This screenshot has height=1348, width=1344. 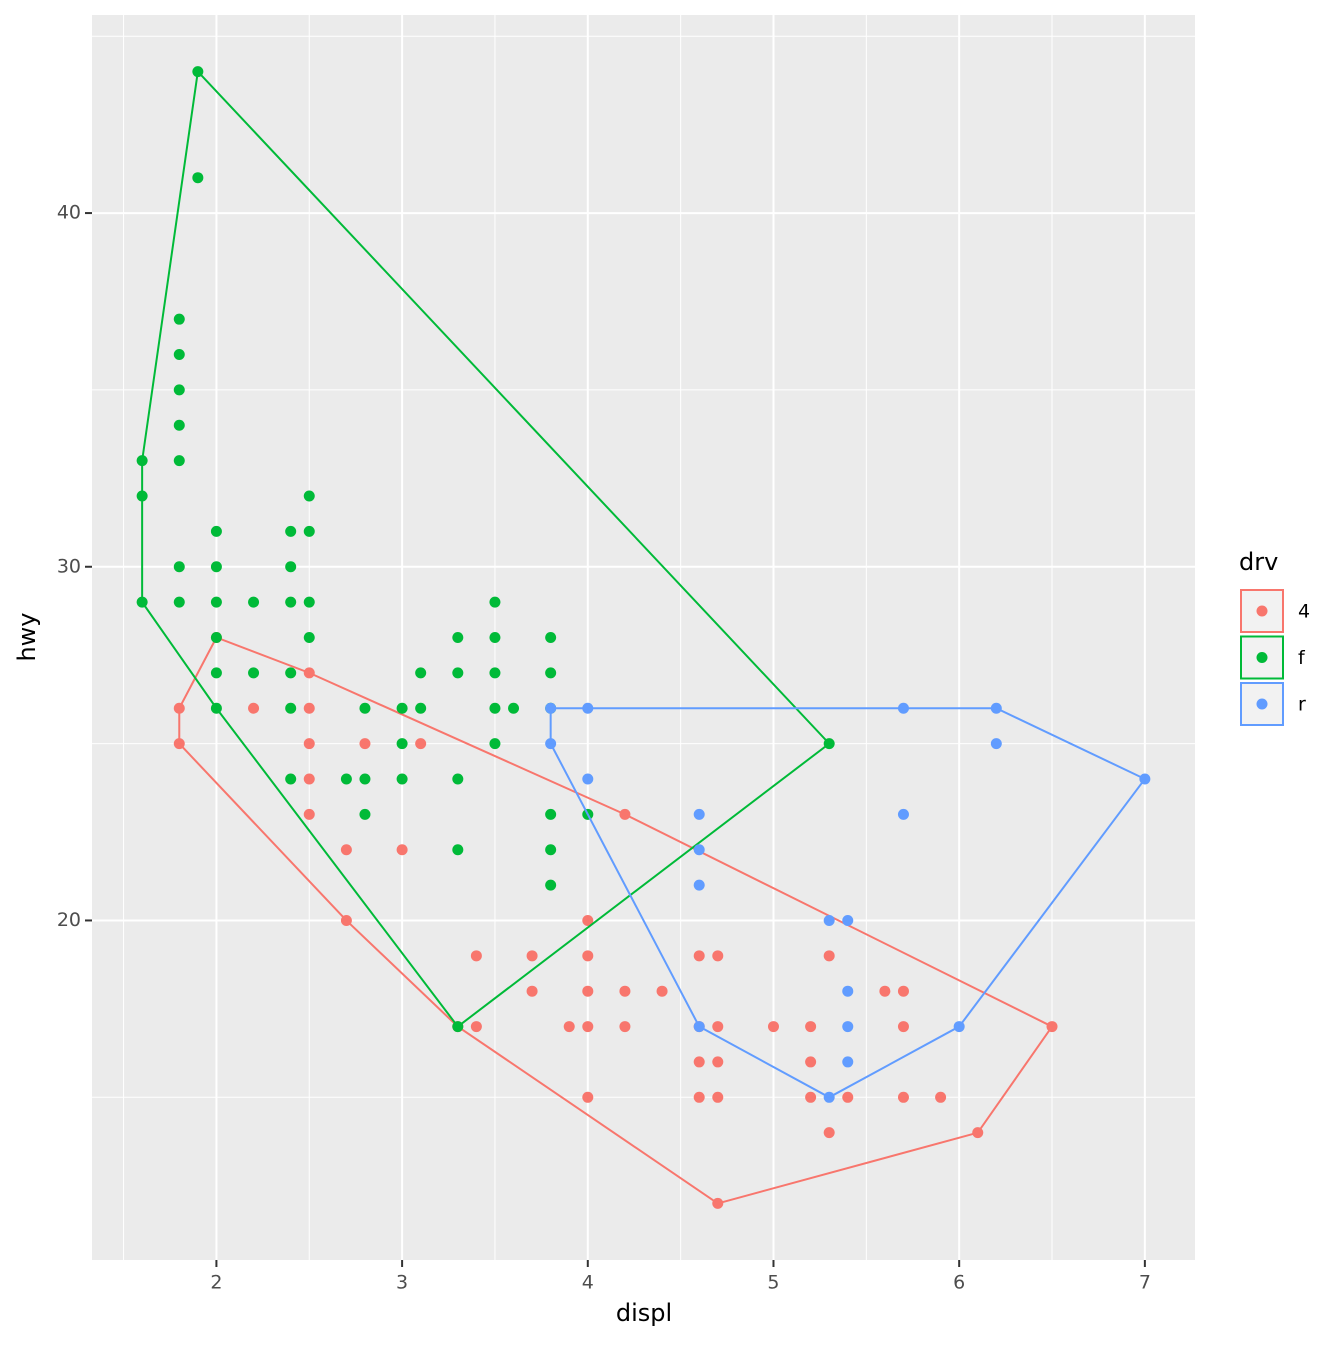 I want to click on x-tick-label: 6, so click(x=959, y=1283).